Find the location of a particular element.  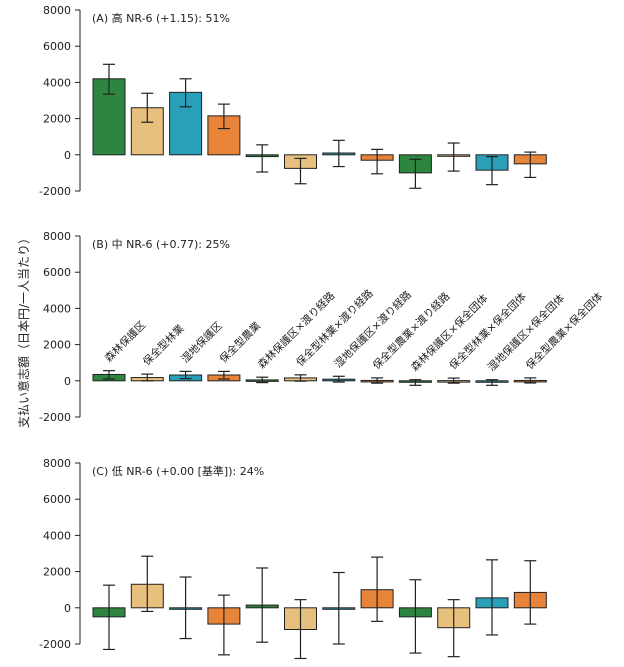

panel-title-b: (B) 中 NR-6 (+0.77): 25% is located at coordinates (161, 244).